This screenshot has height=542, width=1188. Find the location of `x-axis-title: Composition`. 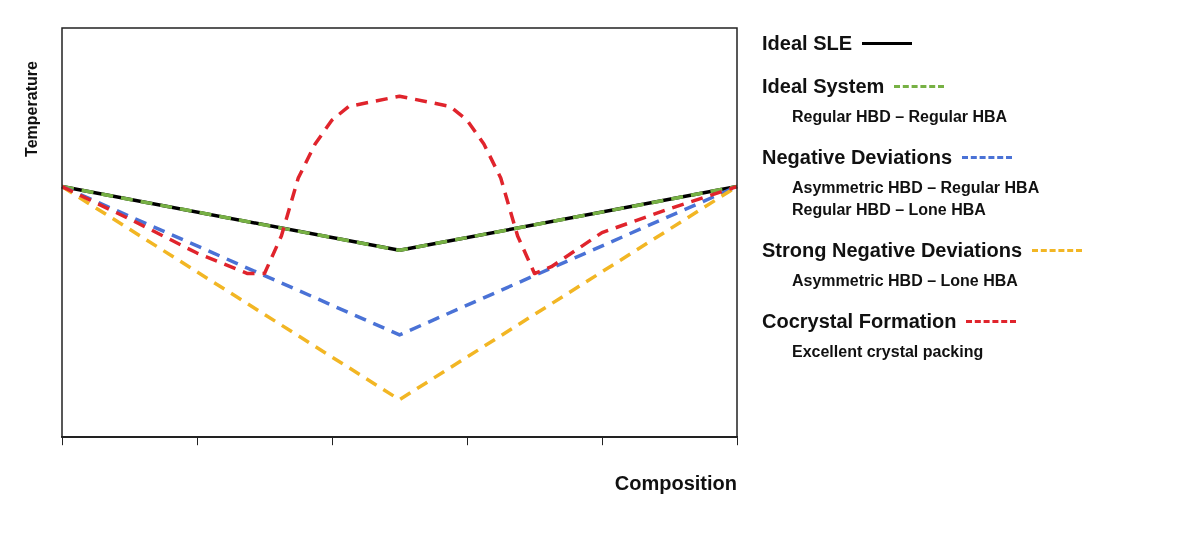

x-axis-title: Composition is located at coordinates (675, 482).